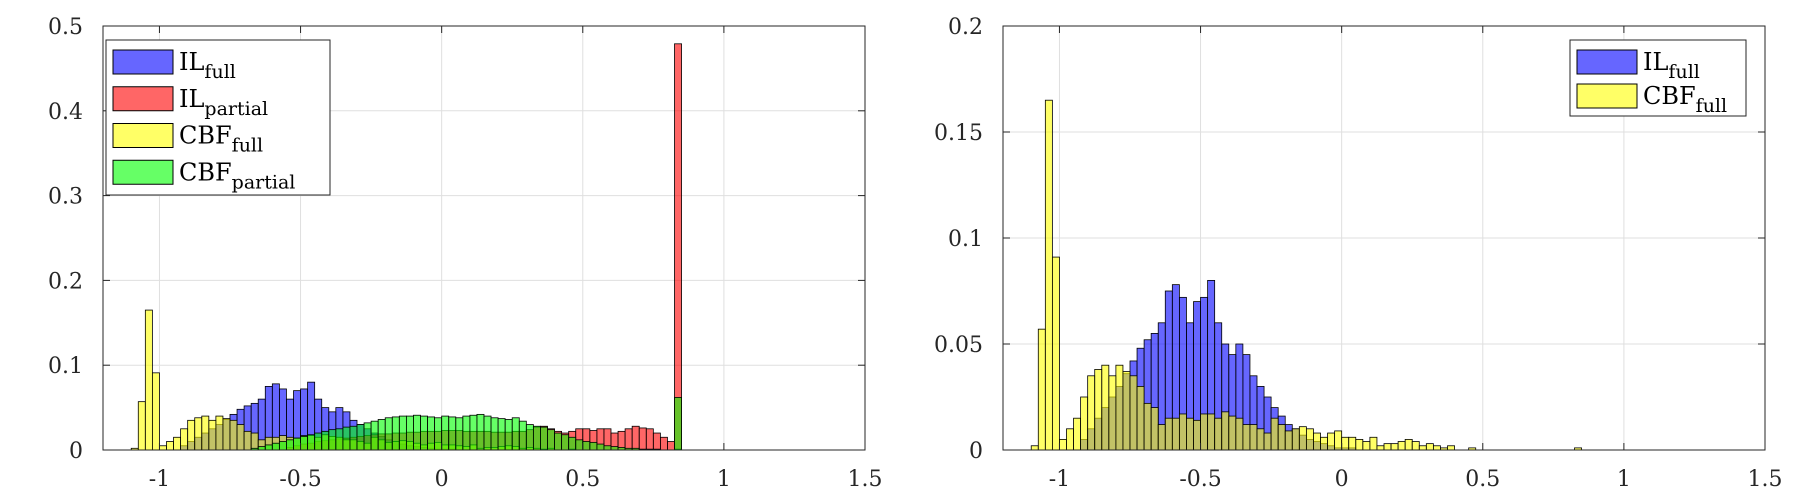 This screenshot has height=500, width=1800. What do you see at coordinates (958, 345) in the screenshot?
I see `y-tick-label: 0.05` at bounding box center [958, 345].